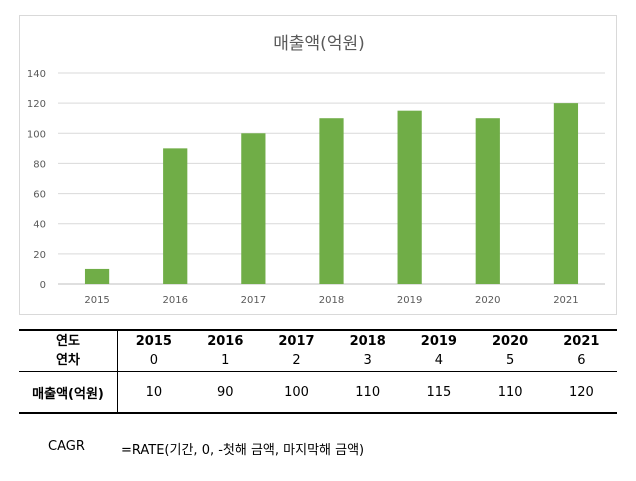 The height and width of the screenshot is (481, 636). What do you see at coordinates (253, 300) in the screenshot?
I see `x-tick-label: 2017` at bounding box center [253, 300].